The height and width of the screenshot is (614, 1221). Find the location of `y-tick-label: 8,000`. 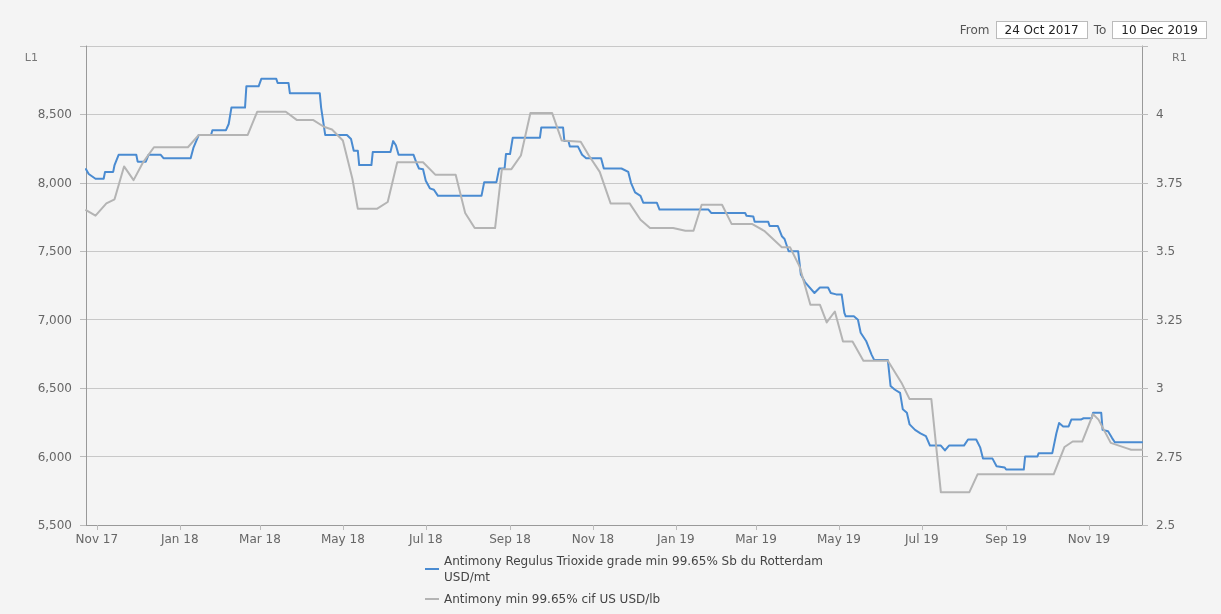

y-tick-label: 8,000 is located at coordinates (54, 182).